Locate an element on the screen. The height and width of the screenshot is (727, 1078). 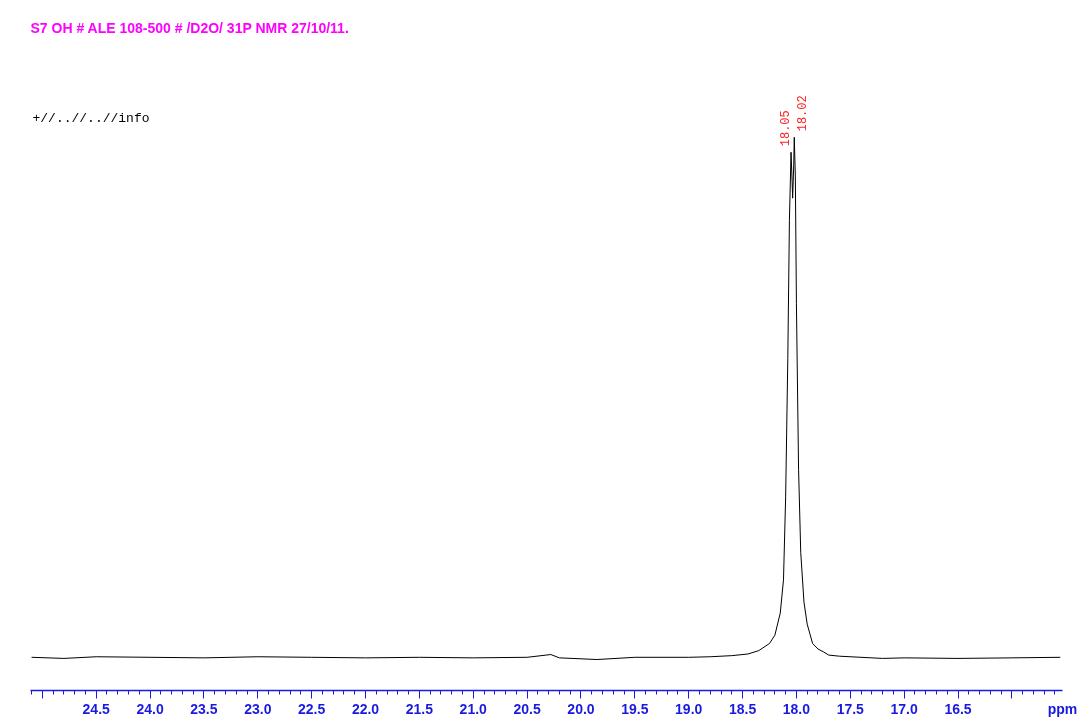
x-tick-label: 21.0 is located at coordinates (473, 708).